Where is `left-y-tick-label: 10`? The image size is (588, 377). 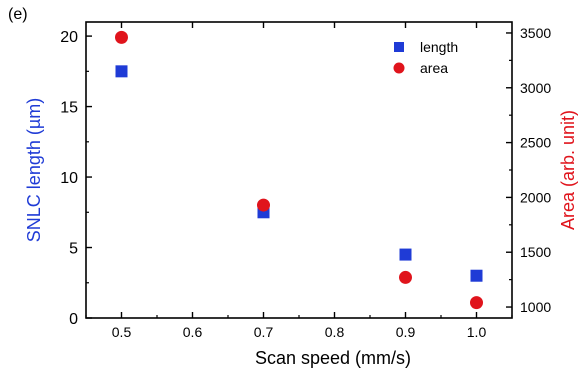
left-y-tick-label: 10 is located at coordinates (69, 178).